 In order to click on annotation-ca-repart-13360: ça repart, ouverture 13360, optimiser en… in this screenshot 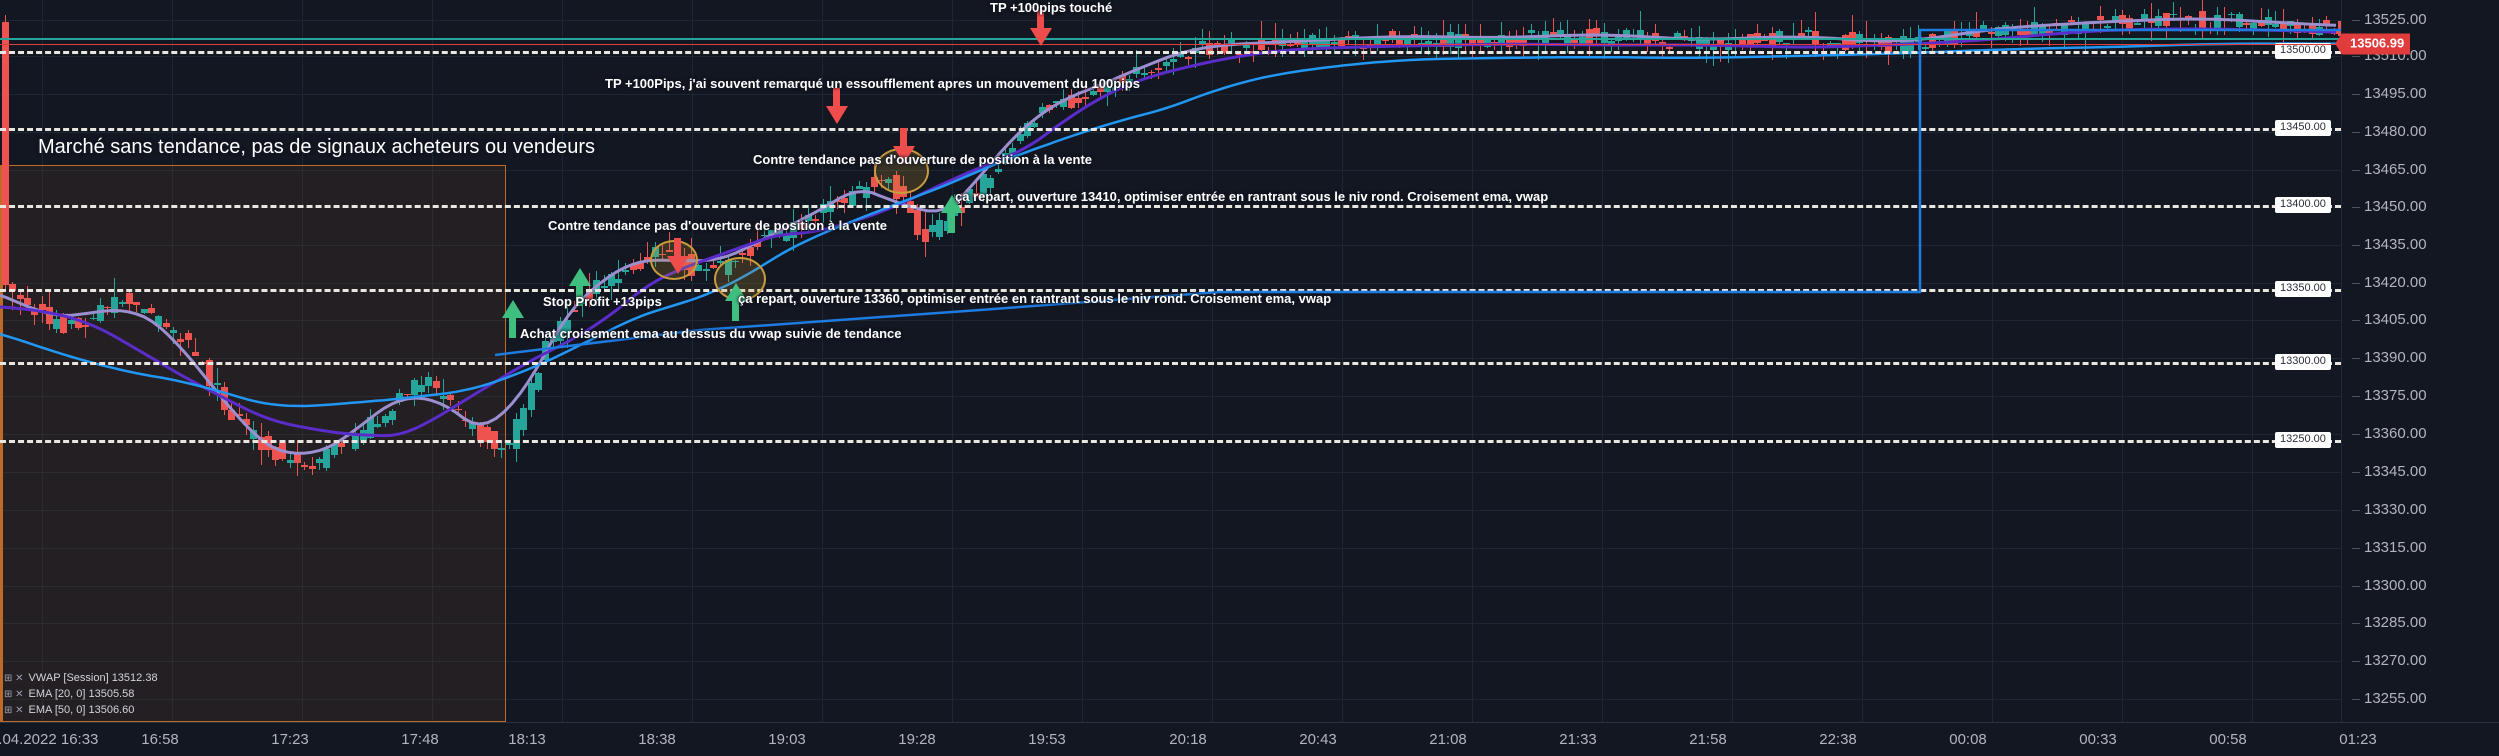, I will do `click(1035, 298)`.